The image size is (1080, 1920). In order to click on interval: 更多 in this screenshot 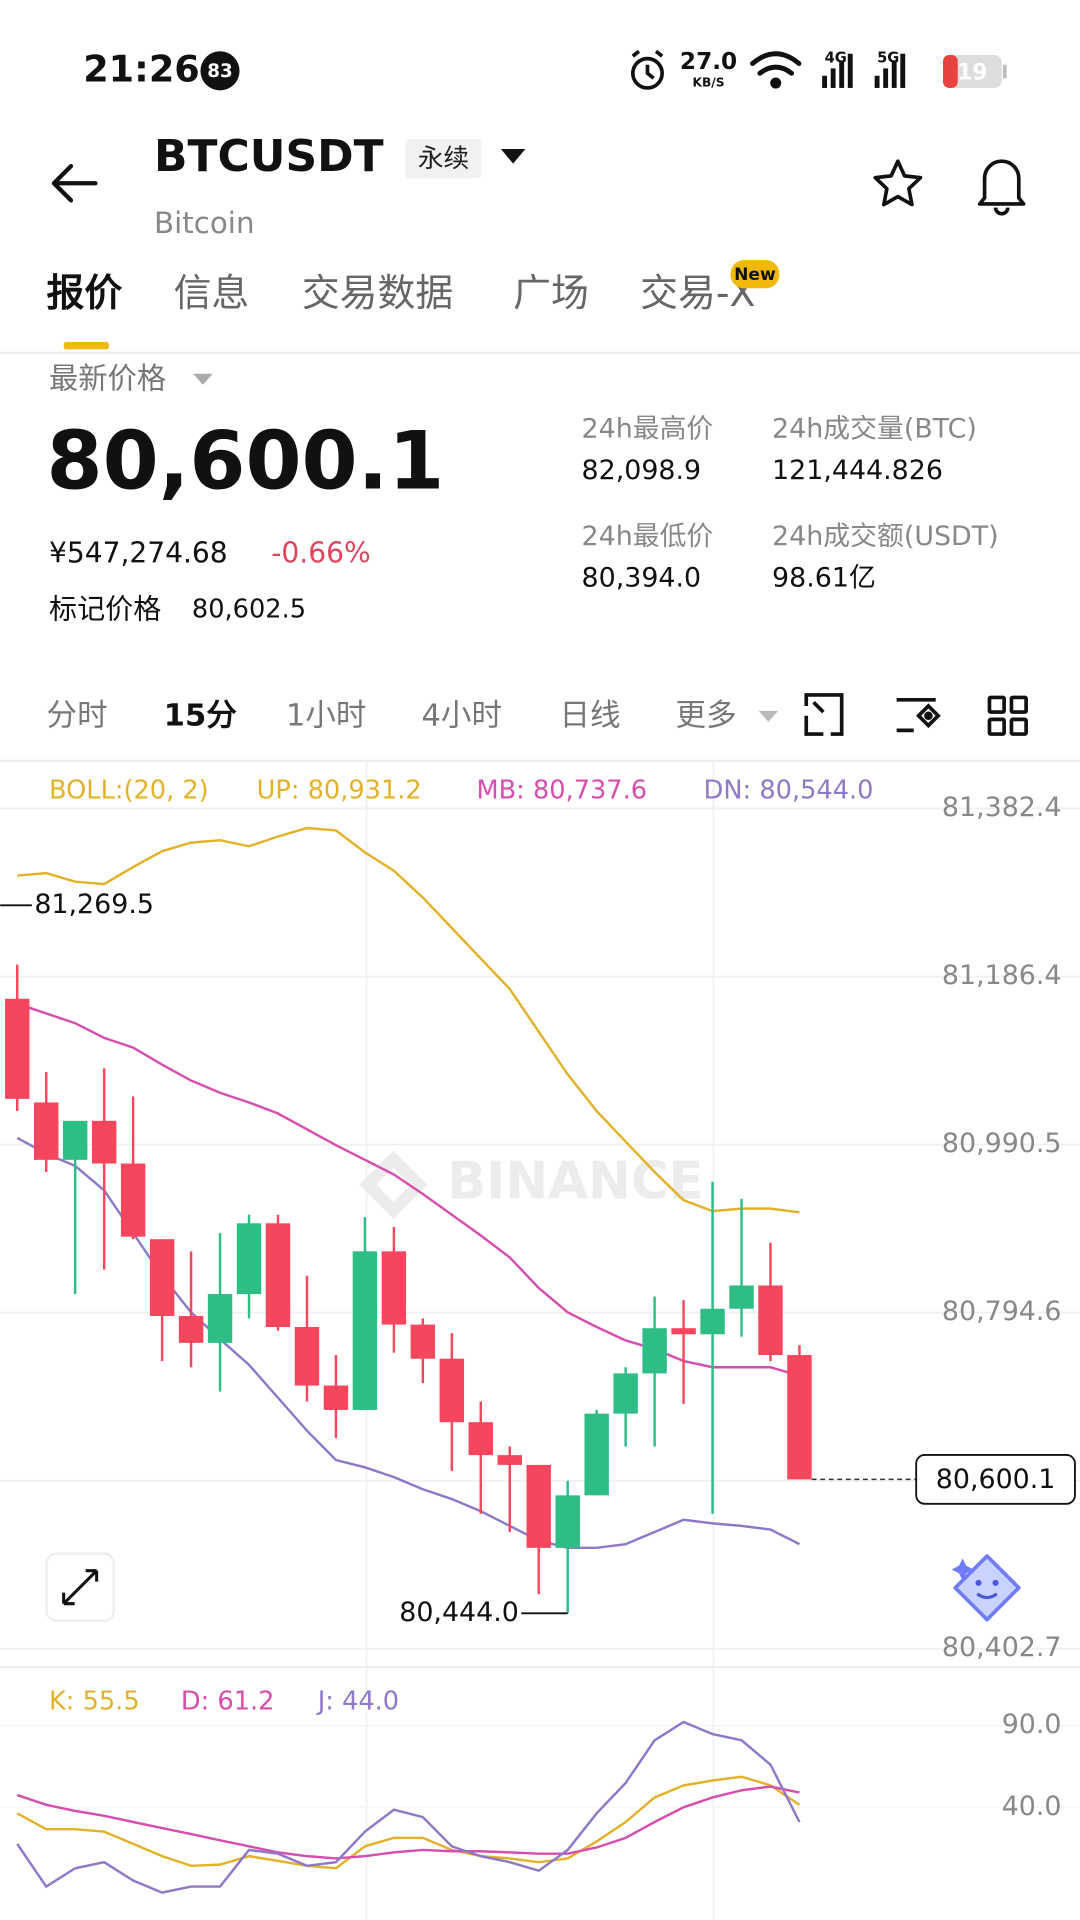, I will do `click(706, 715)`.